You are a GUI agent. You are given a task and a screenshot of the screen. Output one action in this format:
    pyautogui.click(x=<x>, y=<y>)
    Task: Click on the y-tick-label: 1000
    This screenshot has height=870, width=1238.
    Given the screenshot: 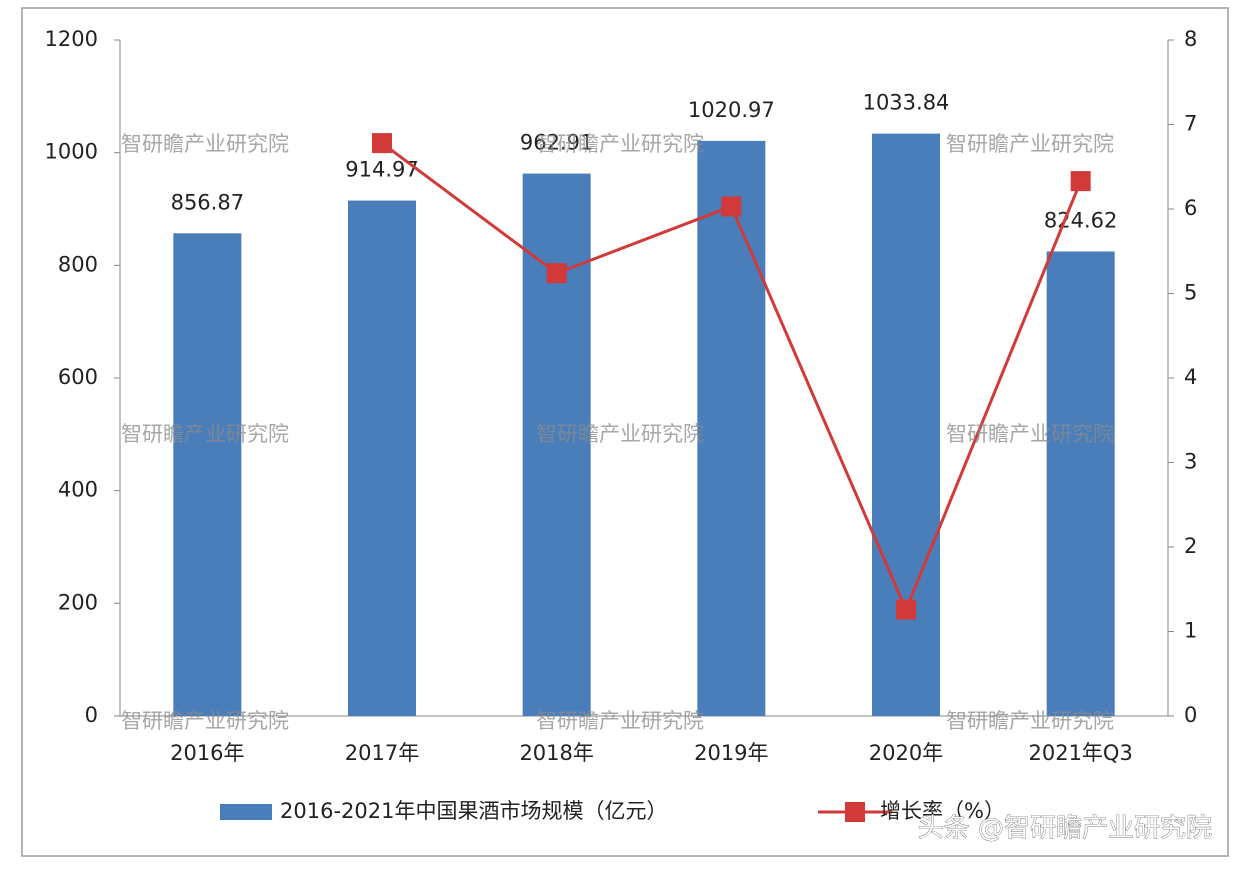 What is the action you would take?
    pyautogui.click(x=71, y=152)
    